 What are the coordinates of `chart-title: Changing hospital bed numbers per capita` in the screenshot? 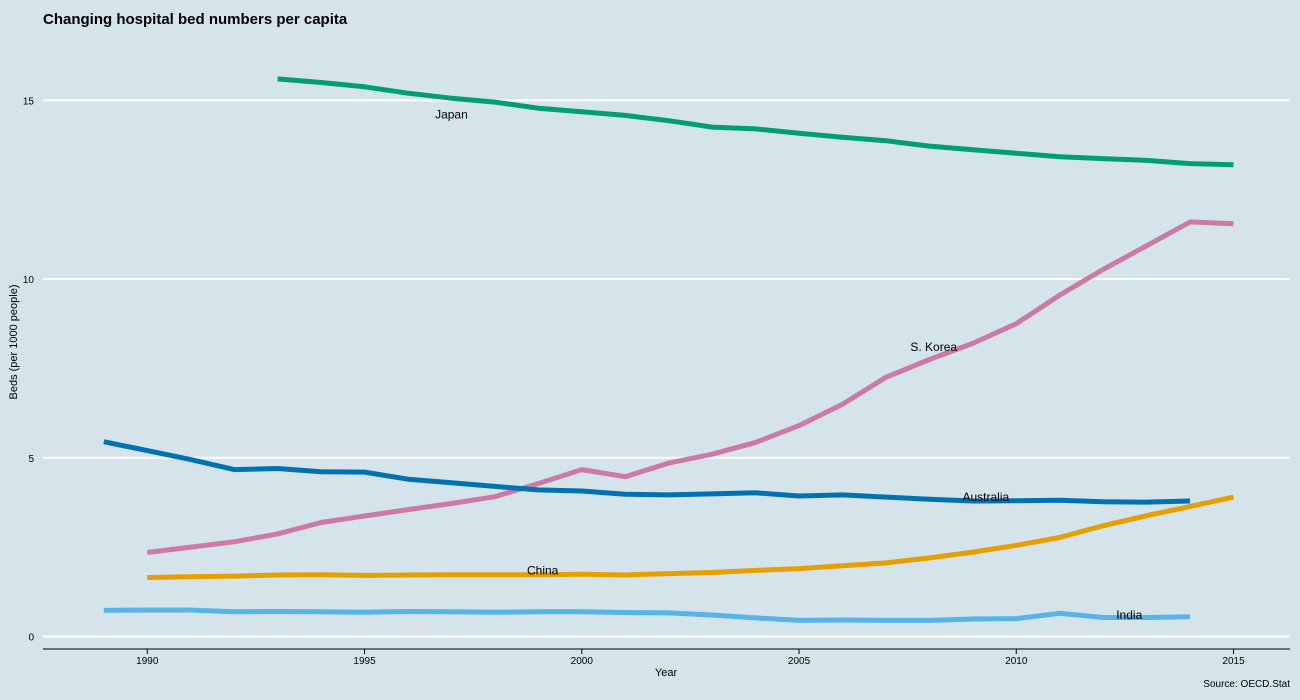 It's located at (195, 19).